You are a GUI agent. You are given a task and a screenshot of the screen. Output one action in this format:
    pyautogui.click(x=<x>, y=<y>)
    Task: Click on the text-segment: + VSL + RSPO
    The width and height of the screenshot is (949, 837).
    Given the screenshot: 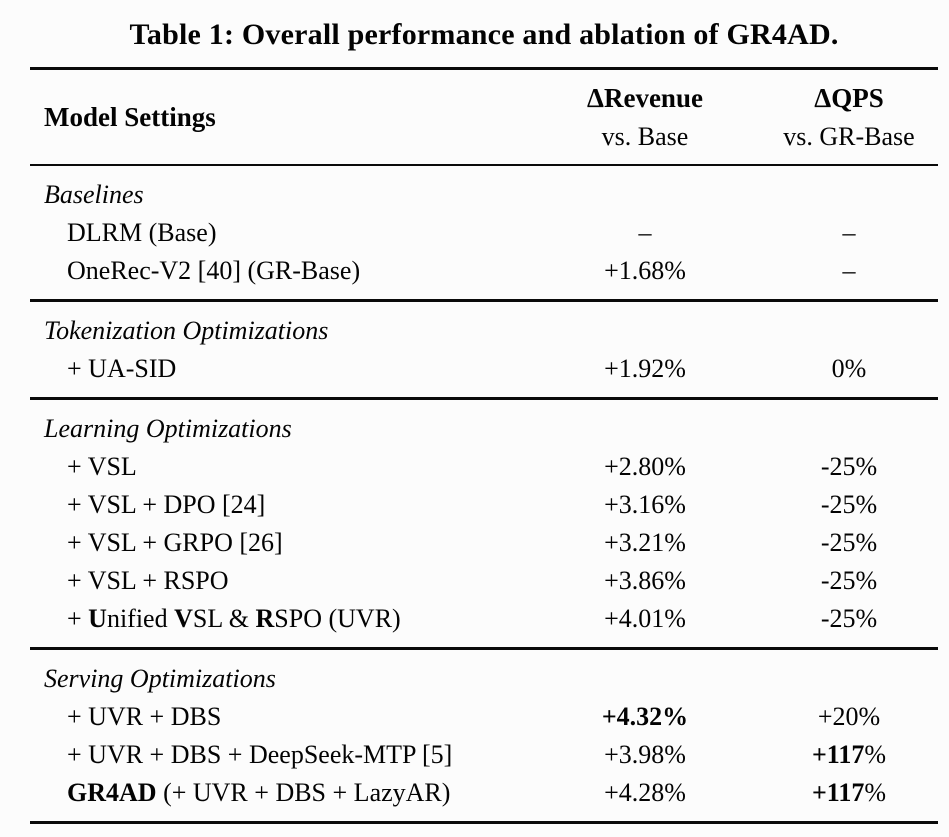 What is the action you would take?
    pyautogui.click(x=148, y=580)
    